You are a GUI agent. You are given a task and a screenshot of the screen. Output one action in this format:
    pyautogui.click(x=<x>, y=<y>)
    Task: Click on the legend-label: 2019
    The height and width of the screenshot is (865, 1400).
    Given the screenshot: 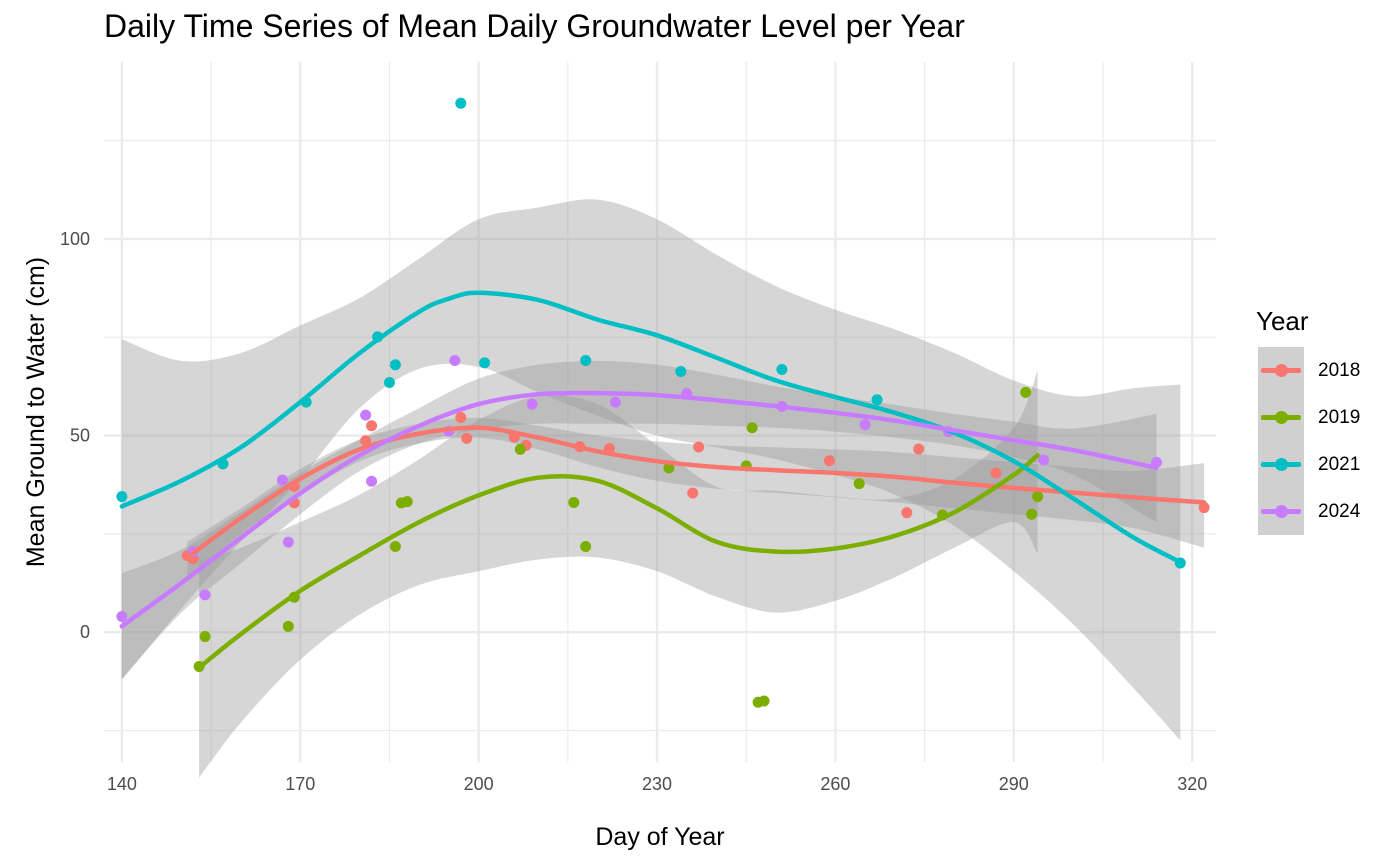 What is the action you would take?
    pyautogui.click(x=1339, y=417)
    